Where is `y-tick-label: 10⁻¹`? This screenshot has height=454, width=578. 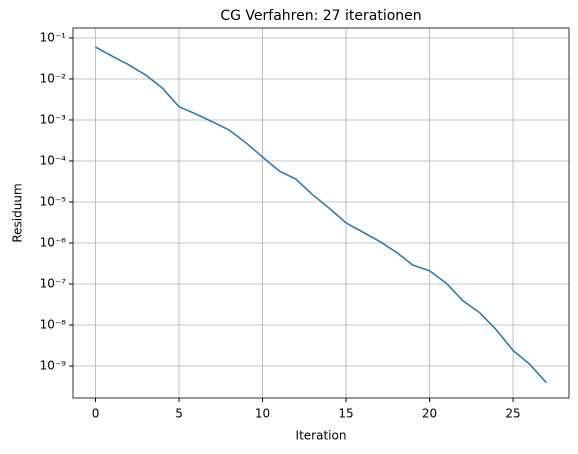
y-tick-label: 10⁻¹ is located at coordinates (53, 37).